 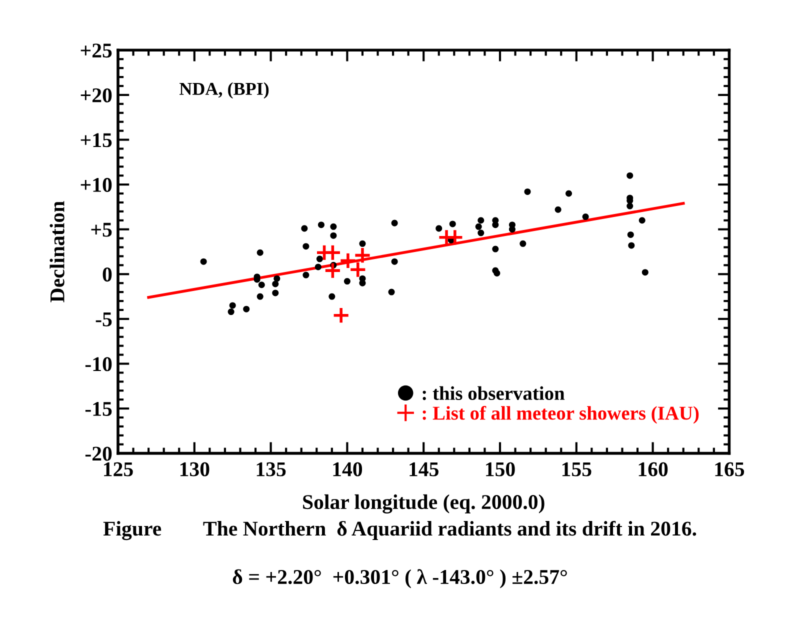 I want to click on y-tick-label: +10, so click(x=96, y=185).